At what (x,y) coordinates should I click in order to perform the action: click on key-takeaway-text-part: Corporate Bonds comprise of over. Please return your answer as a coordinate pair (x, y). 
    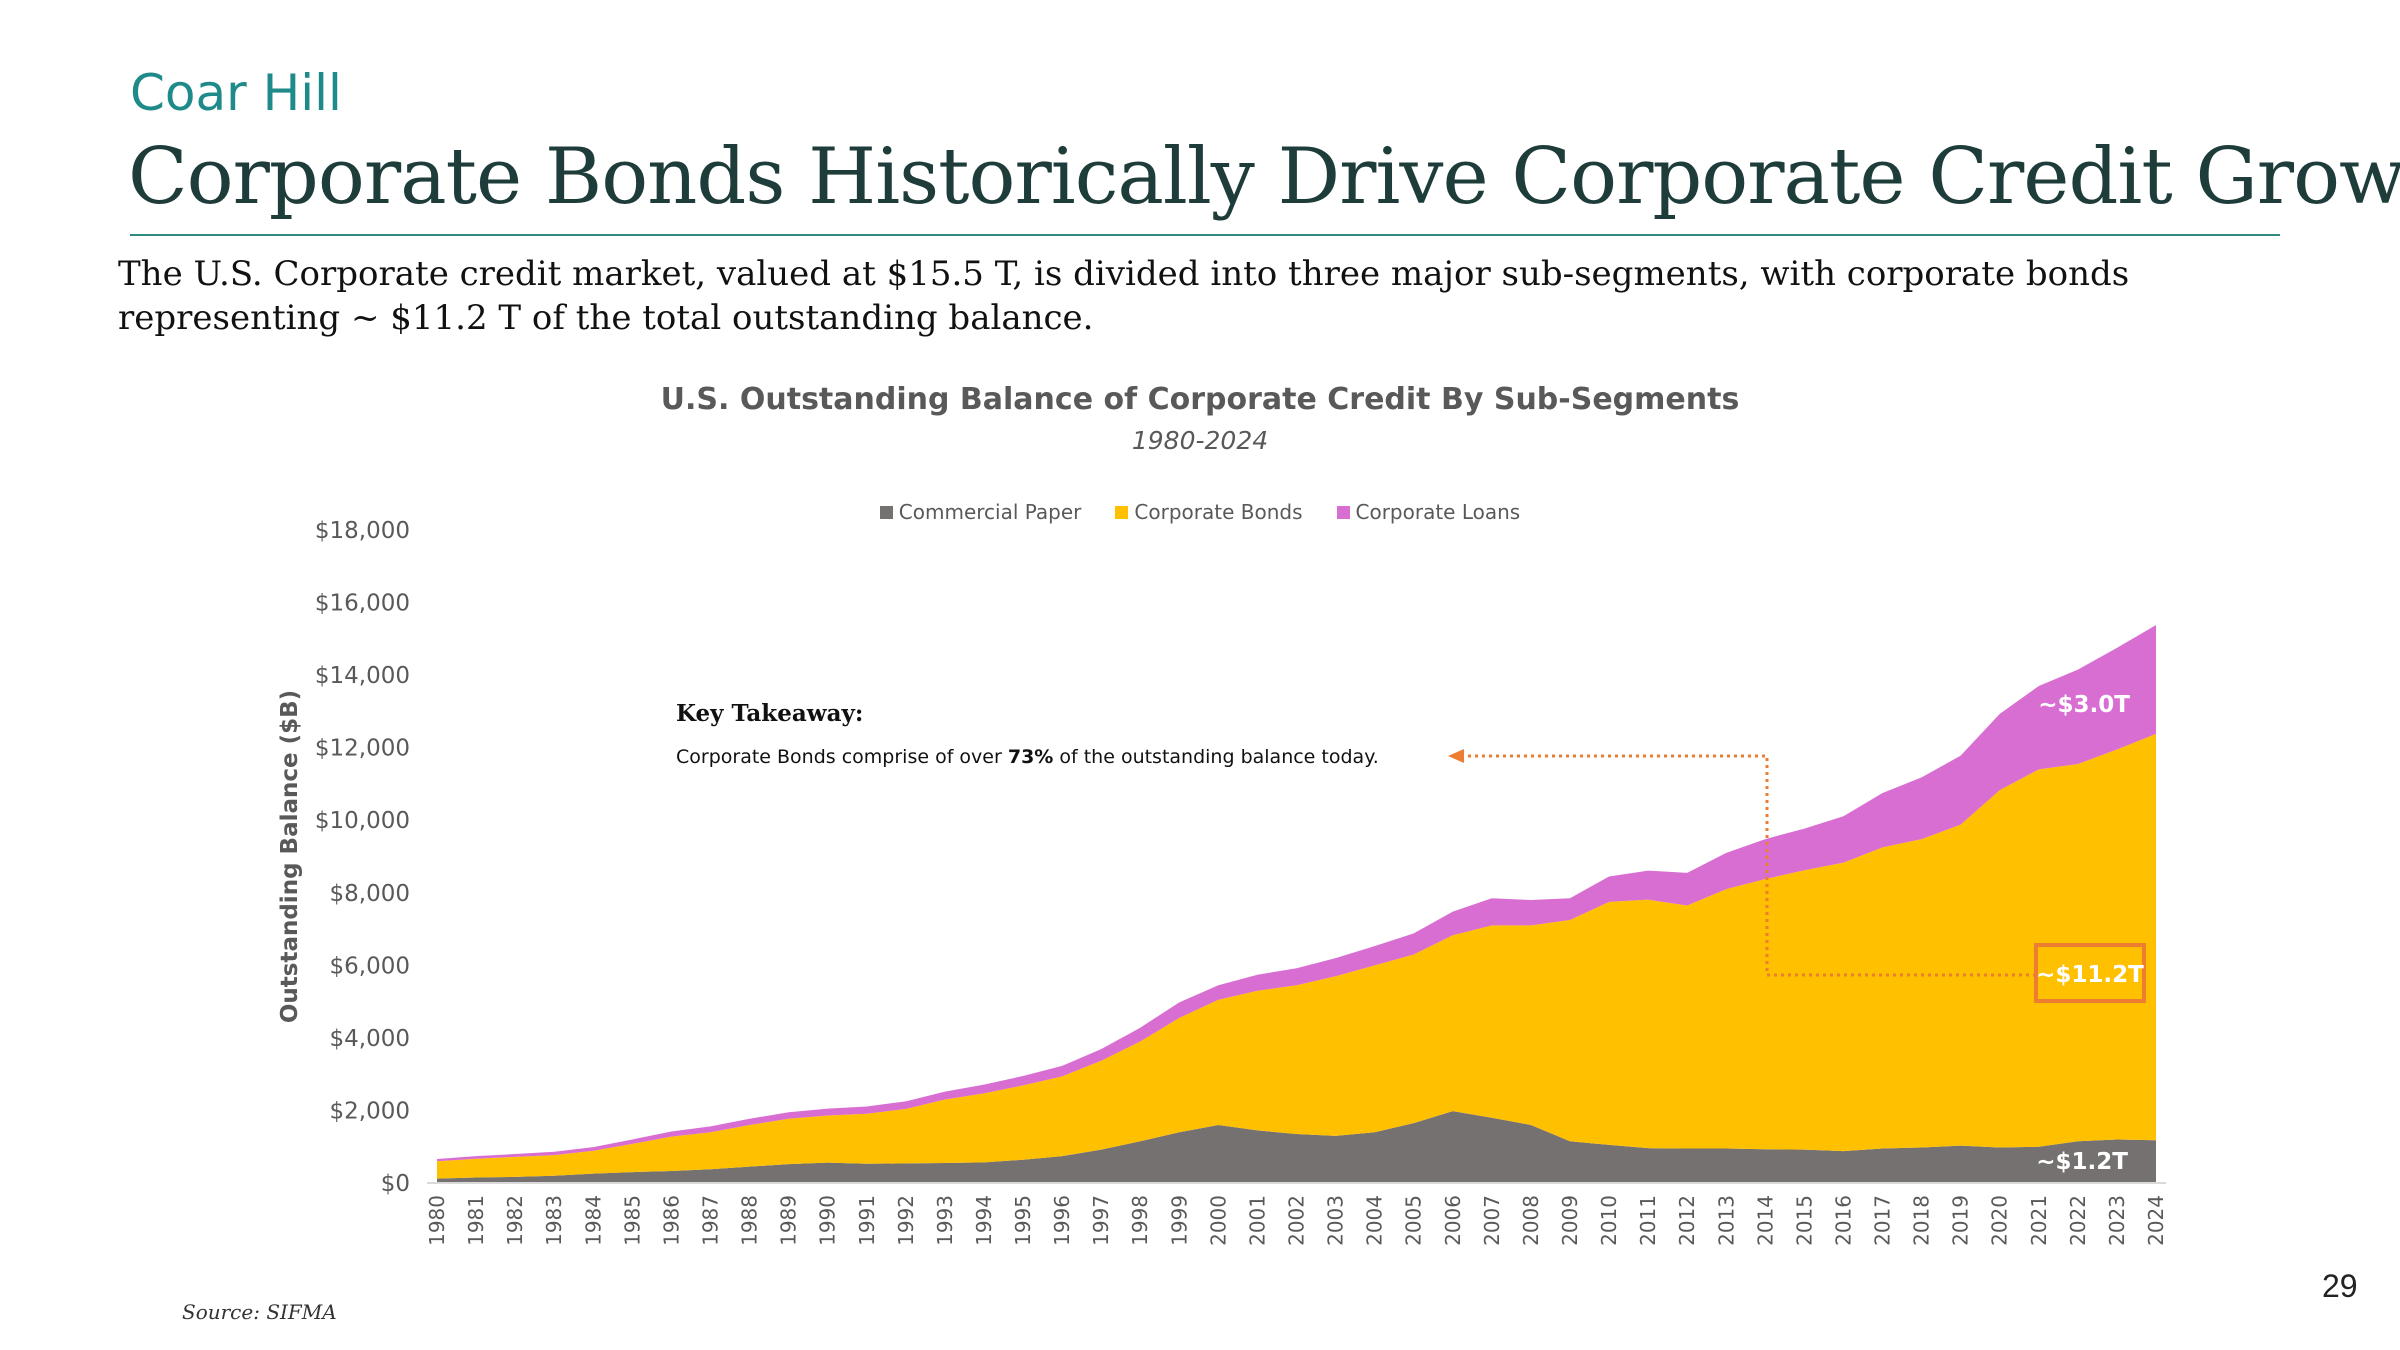
    Looking at the image, I should click on (842, 757).